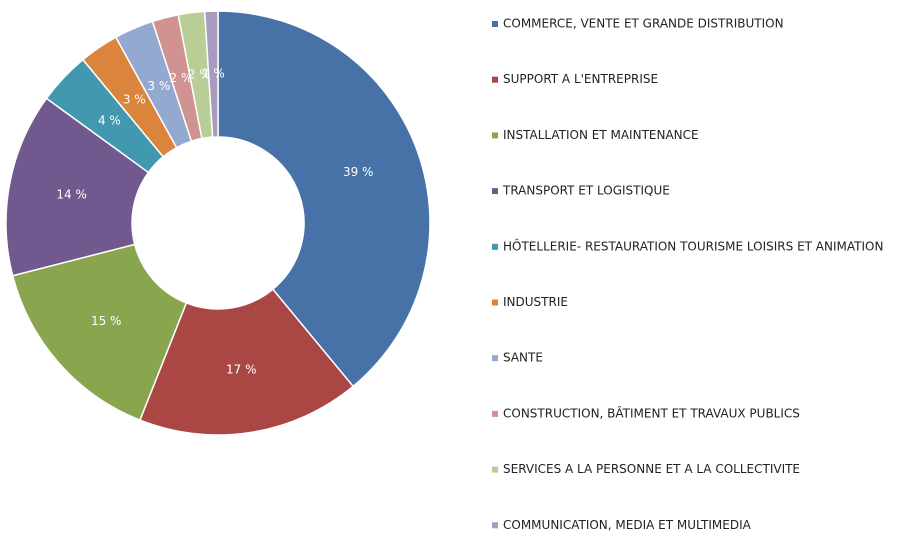 This screenshot has width=902, height=537. What do you see at coordinates (213, 74) in the screenshot?
I see `data-label: 1 %` at bounding box center [213, 74].